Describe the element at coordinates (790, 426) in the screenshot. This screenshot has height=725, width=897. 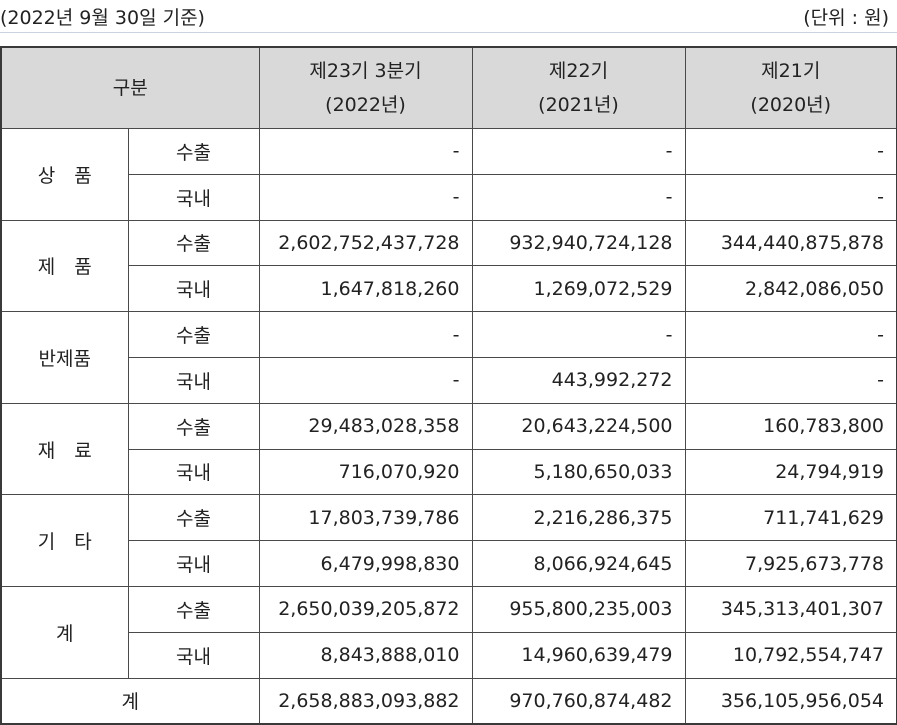
I see `value-cell: 160,783,800` at that location.